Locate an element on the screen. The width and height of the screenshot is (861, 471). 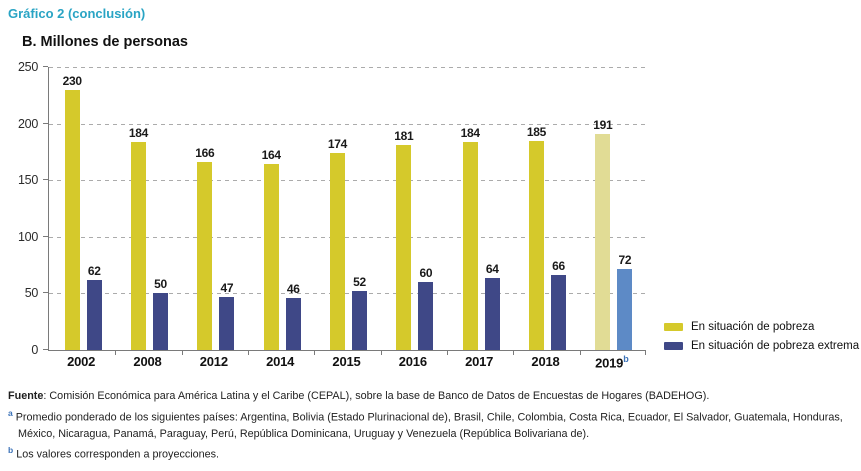
bar-column: 50 is located at coordinates (161, 313).